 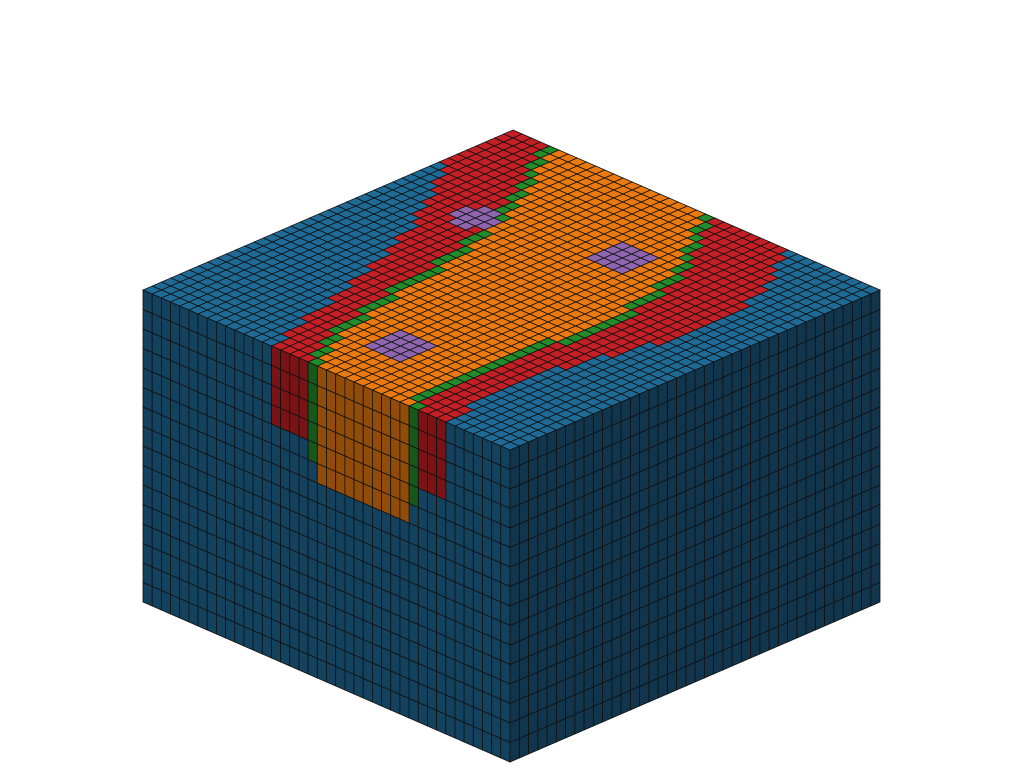 What do you see at coordinates (359, 434) in the screenshot?
I see `channel-cutaway` at bounding box center [359, 434].